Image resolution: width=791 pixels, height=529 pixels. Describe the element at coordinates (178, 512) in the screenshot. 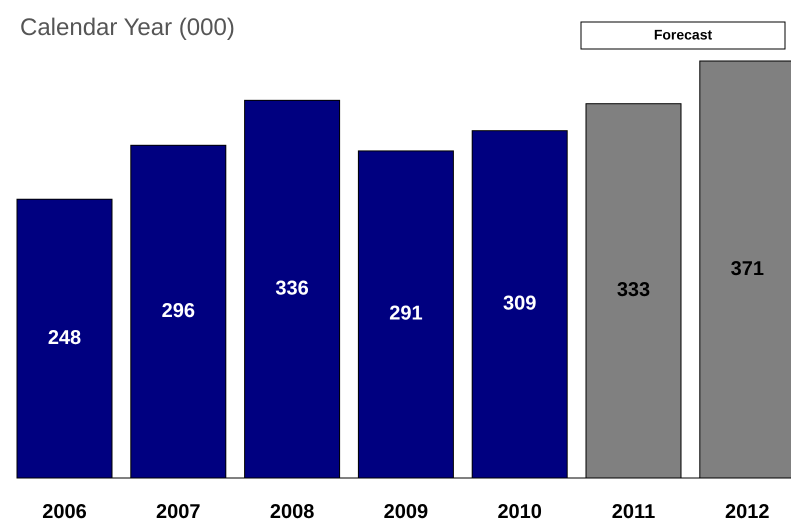

I see `x-tick-label: 2007` at that location.